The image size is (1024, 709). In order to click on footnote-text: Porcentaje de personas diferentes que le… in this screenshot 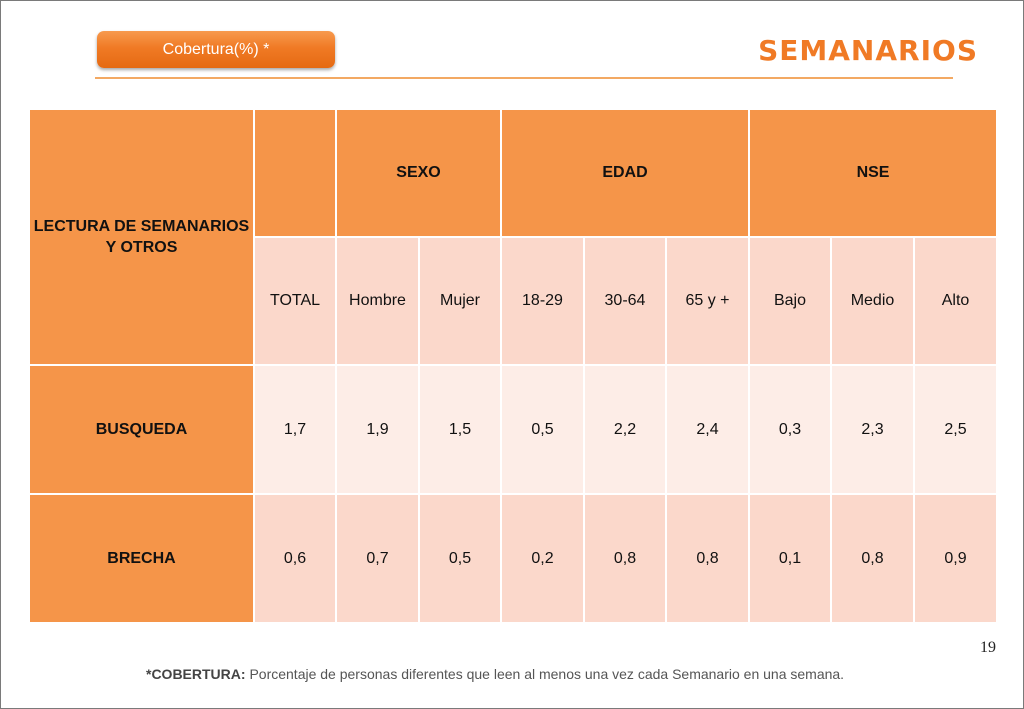, I will do `click(547, 674)`.